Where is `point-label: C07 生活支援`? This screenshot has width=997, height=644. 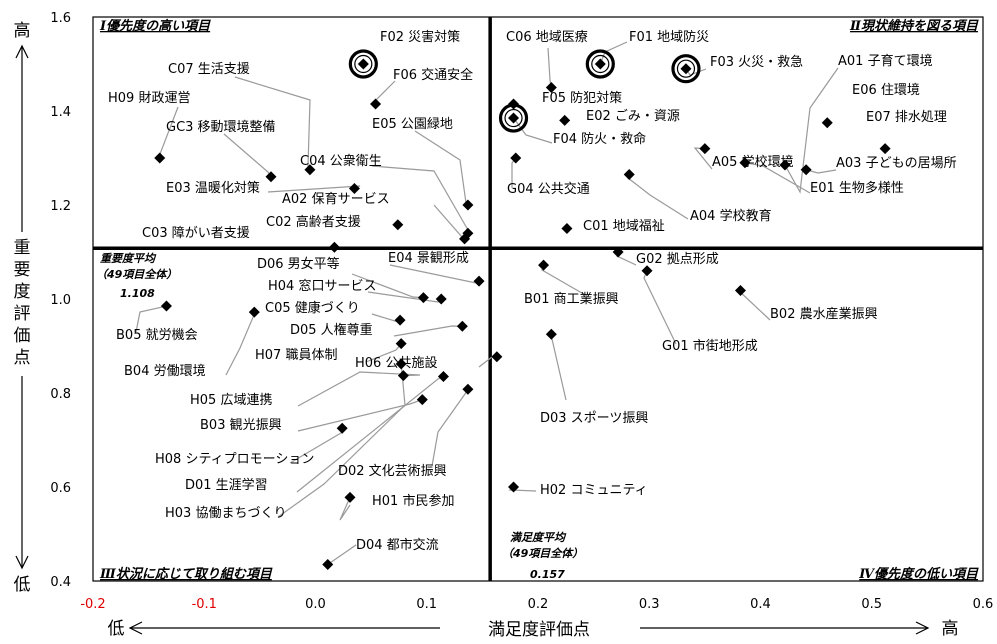
point-label: C07 生活支援 is located at coordinates (209, 69).